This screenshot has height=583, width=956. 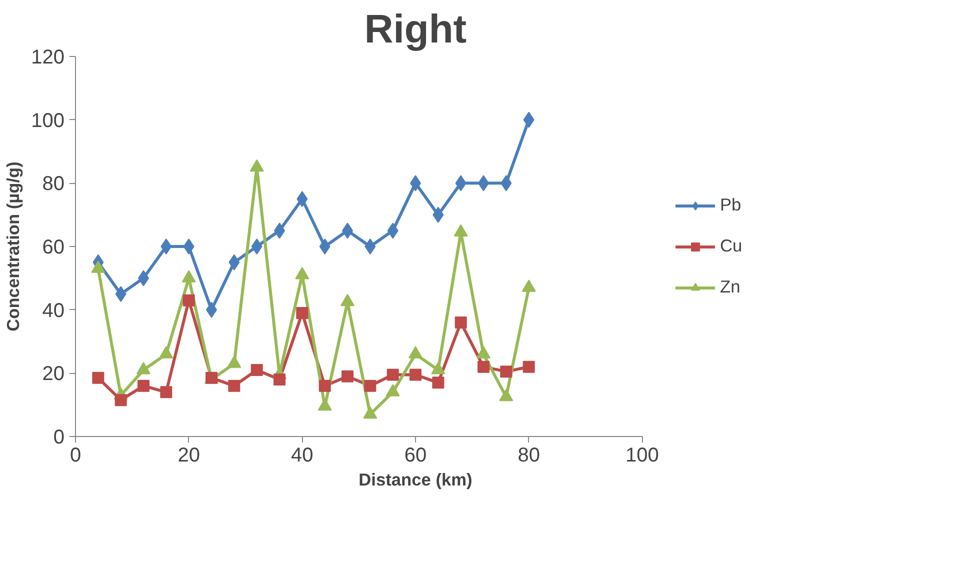 I want to click on legend-label: Zn, so click(x=731, y=287).